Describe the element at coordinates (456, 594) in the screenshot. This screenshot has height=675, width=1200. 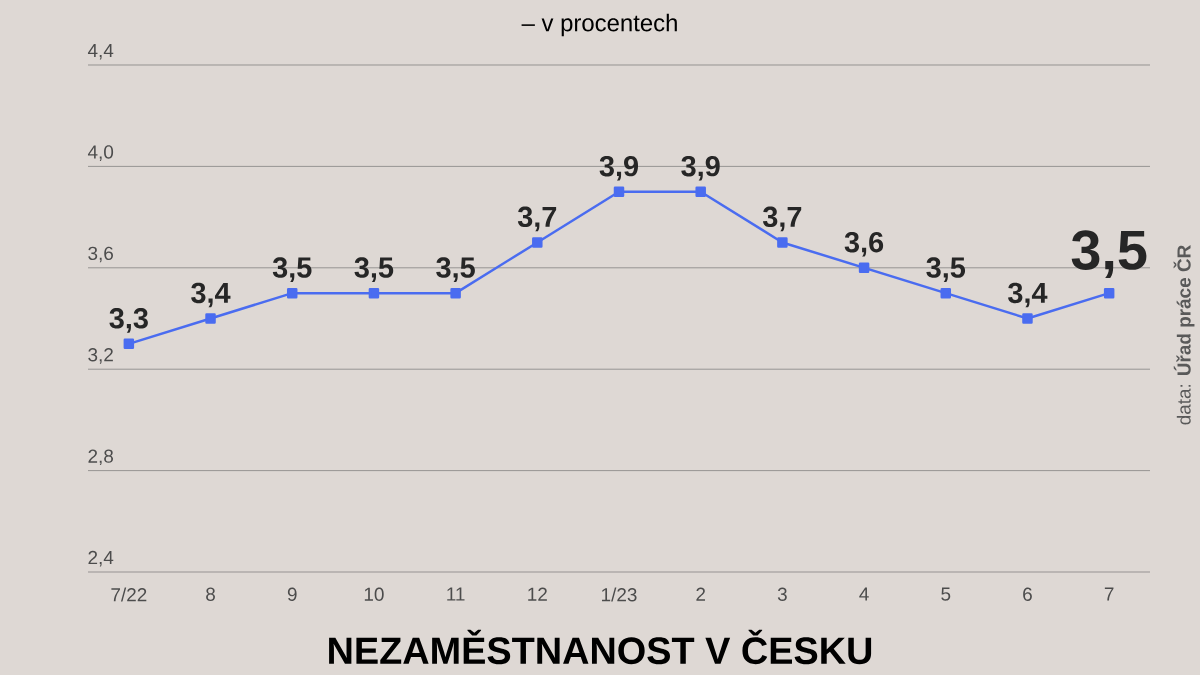
I see `x-tick-label: 11` at that location.